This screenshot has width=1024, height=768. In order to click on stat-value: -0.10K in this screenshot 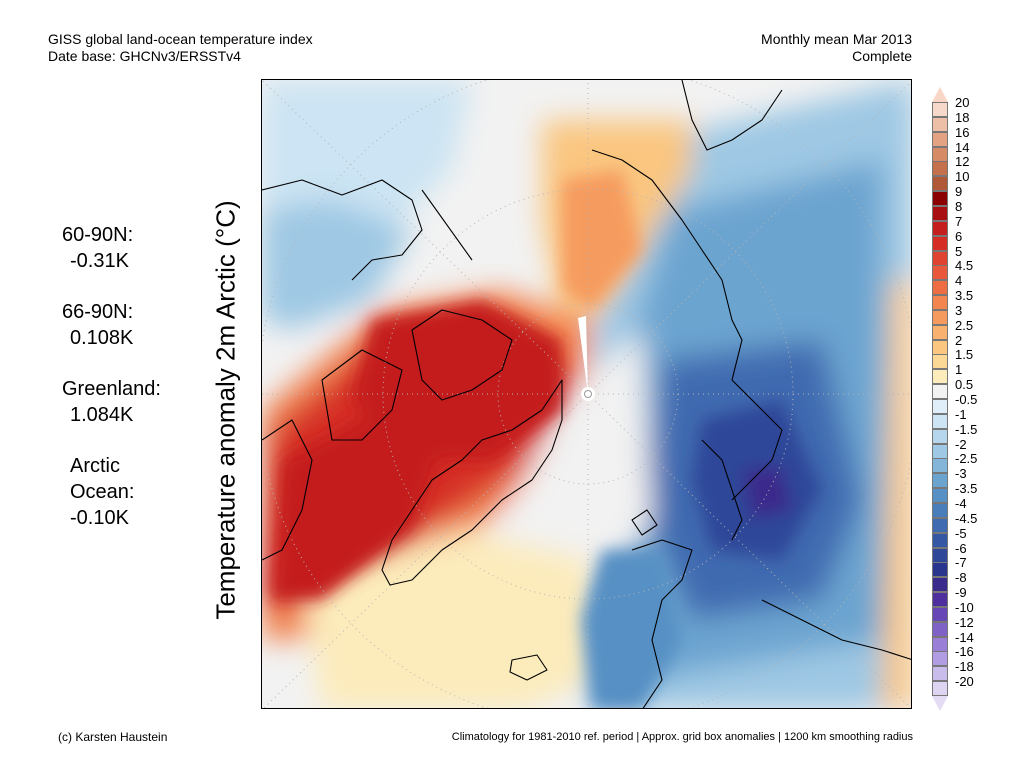, I will do `click(99, 518)`.